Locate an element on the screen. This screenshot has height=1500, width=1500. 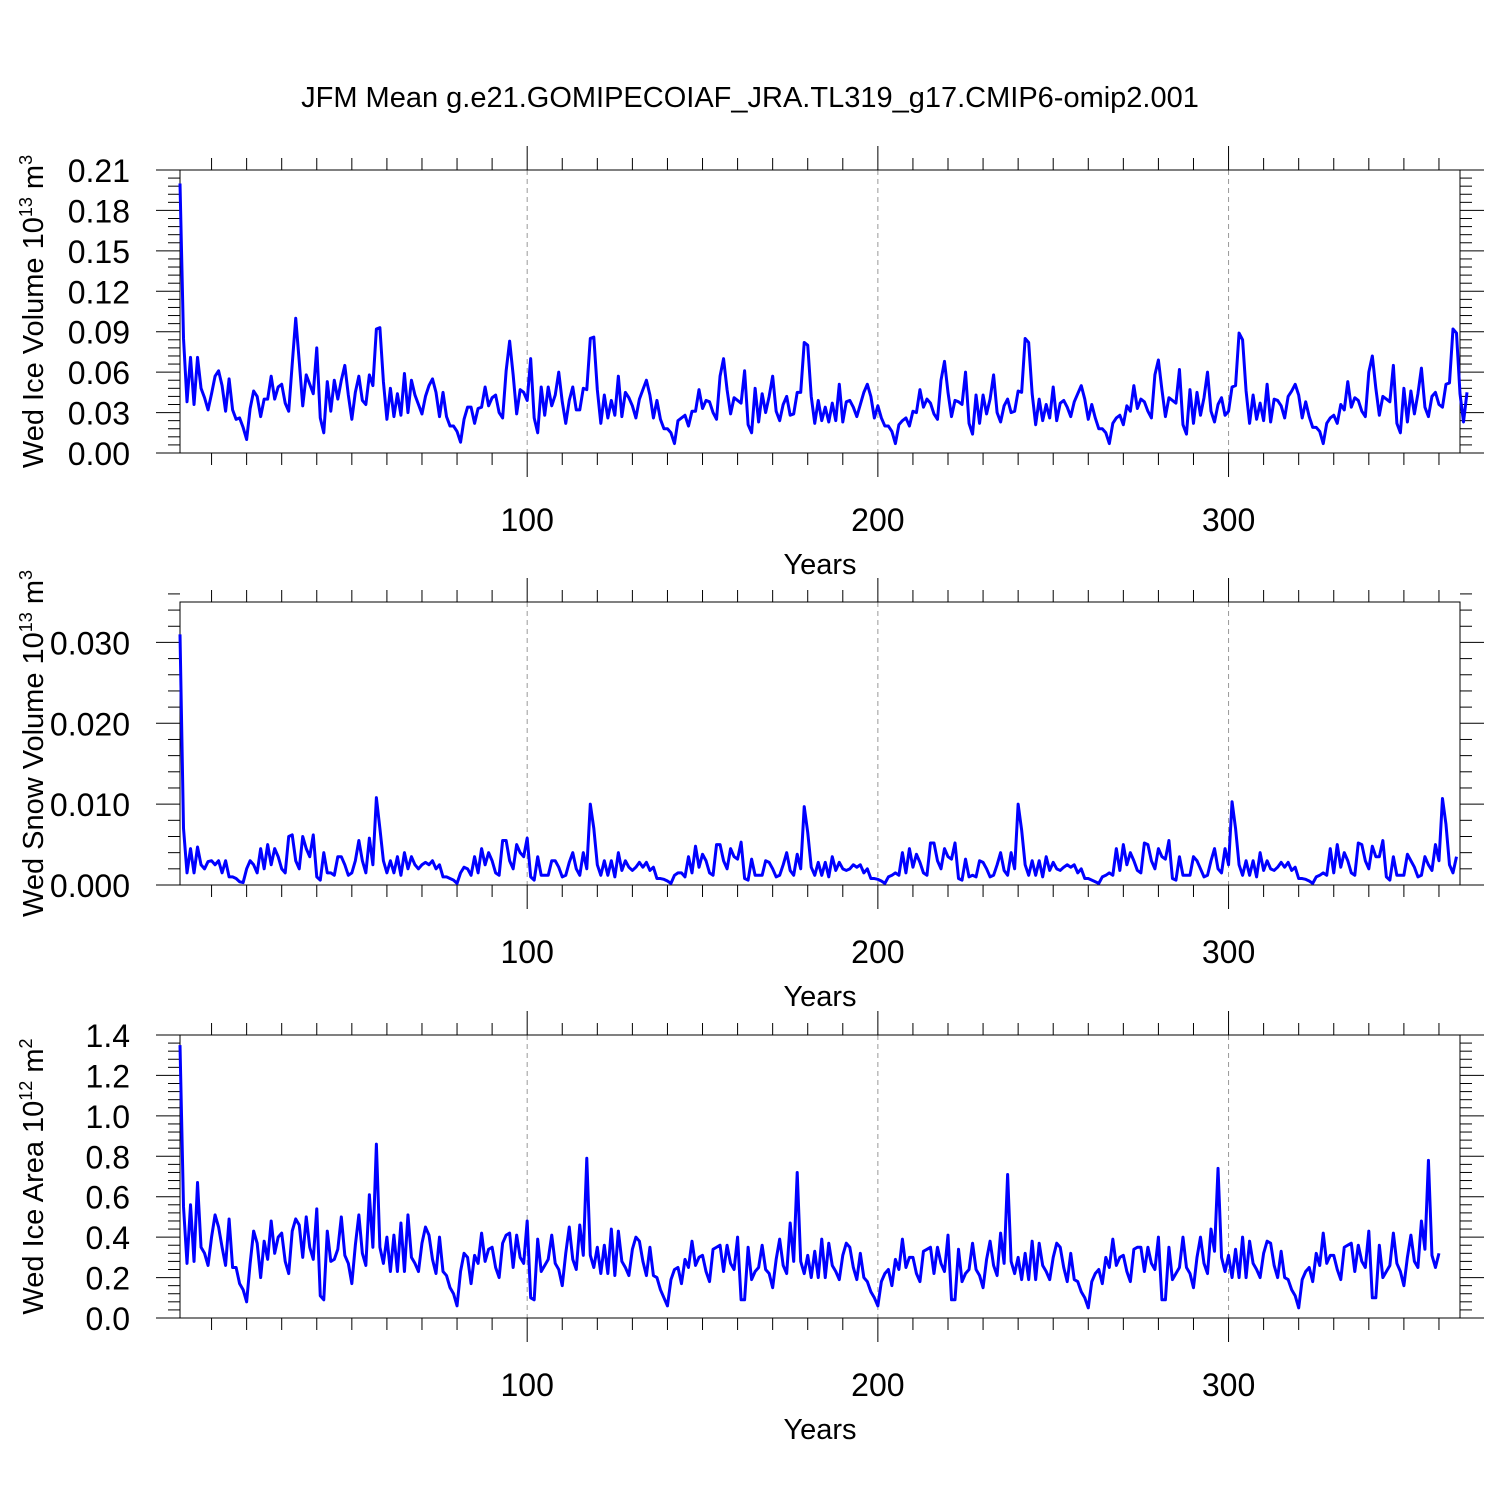
y-tick-label: 0.18 is located at coordinates (99, 211).